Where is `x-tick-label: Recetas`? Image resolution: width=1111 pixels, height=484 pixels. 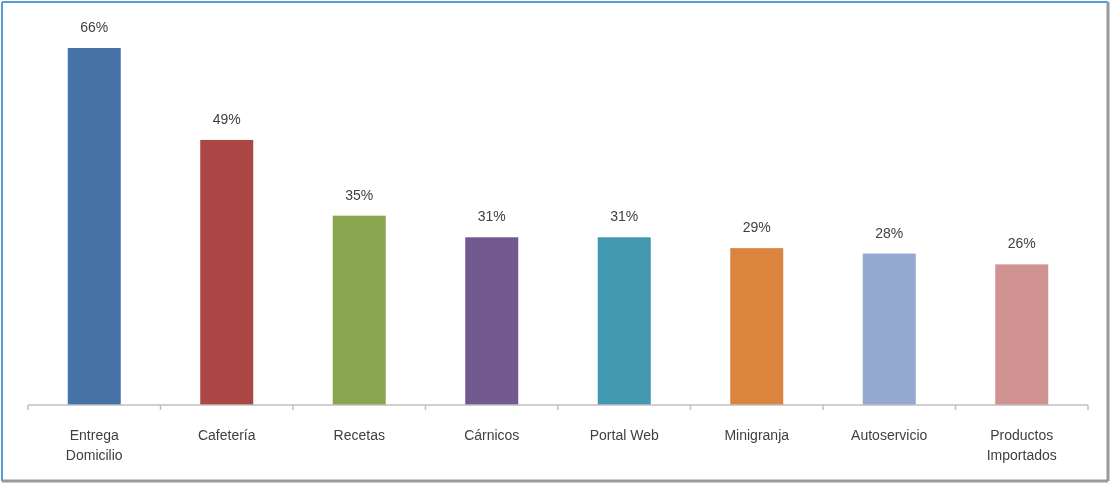 x-tick-label: Recetas is located at coordinates (359, 435).